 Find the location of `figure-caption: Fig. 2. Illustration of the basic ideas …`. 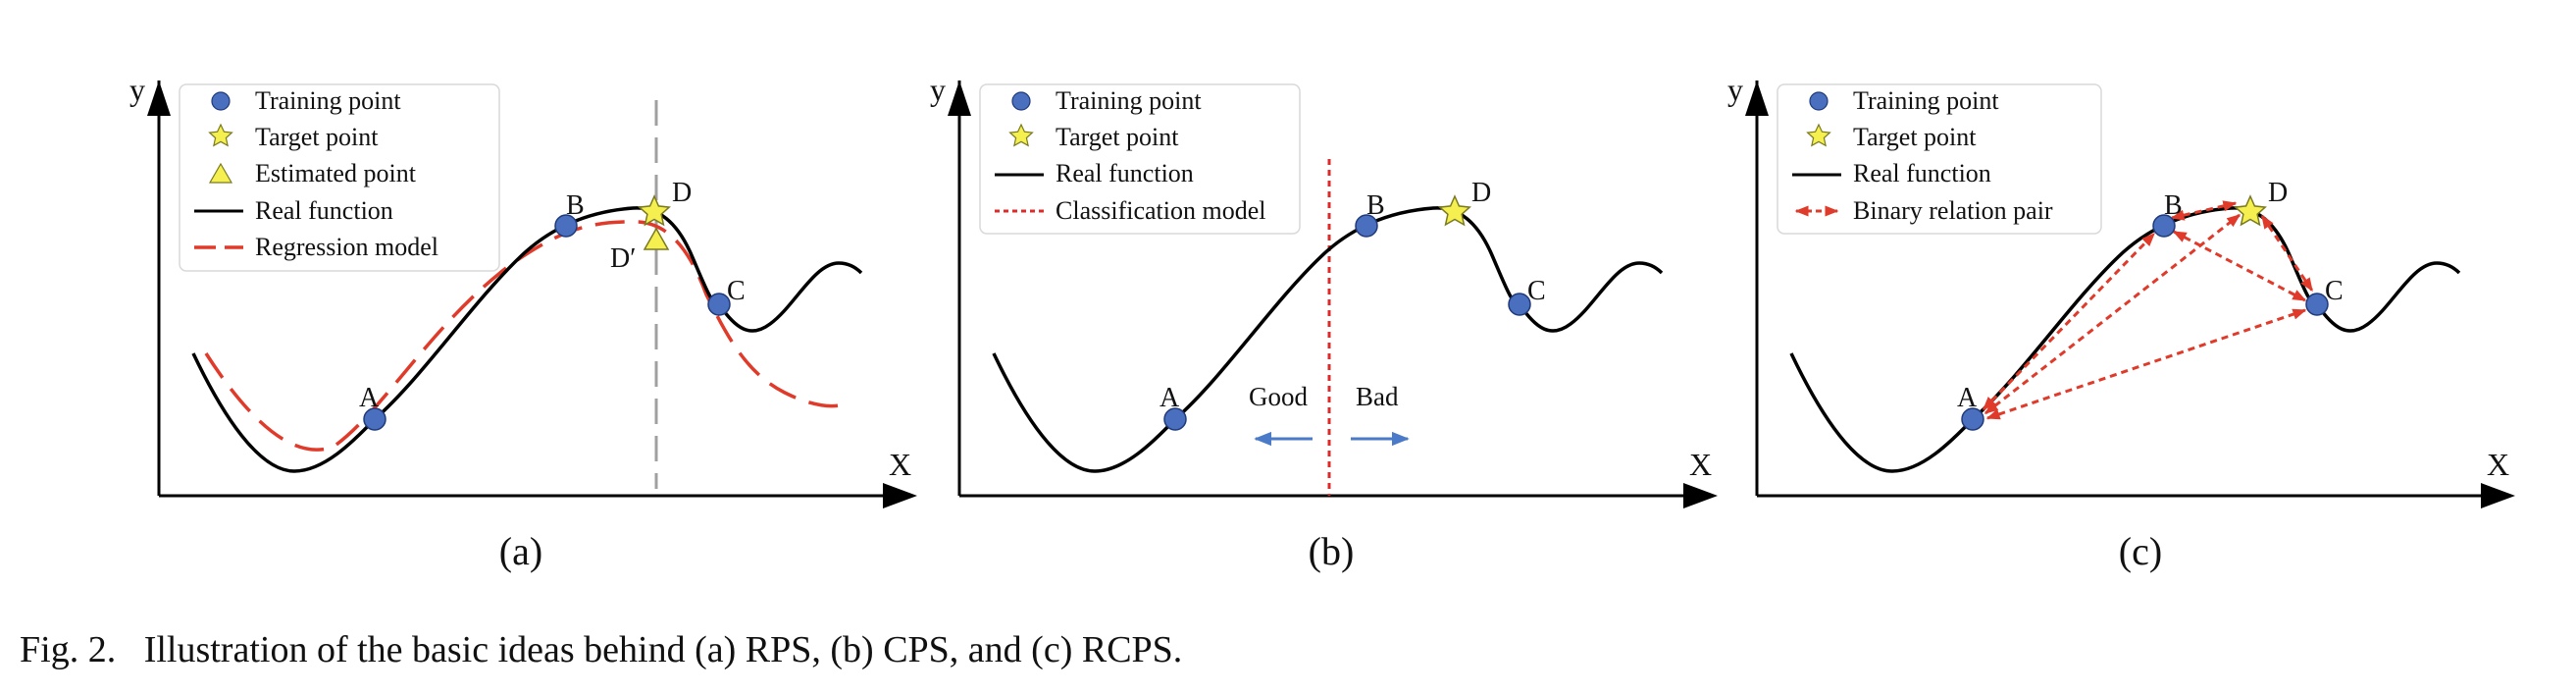

figure-caption: Fig. 2. Illustration of the basic ideas … is located at coordinates (601, 649).